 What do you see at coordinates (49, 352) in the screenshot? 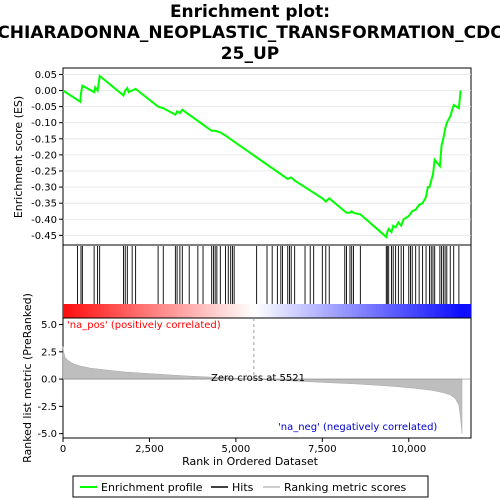
I see `metric-y-tick-label: 2.5` at bounding box center [49, 352].